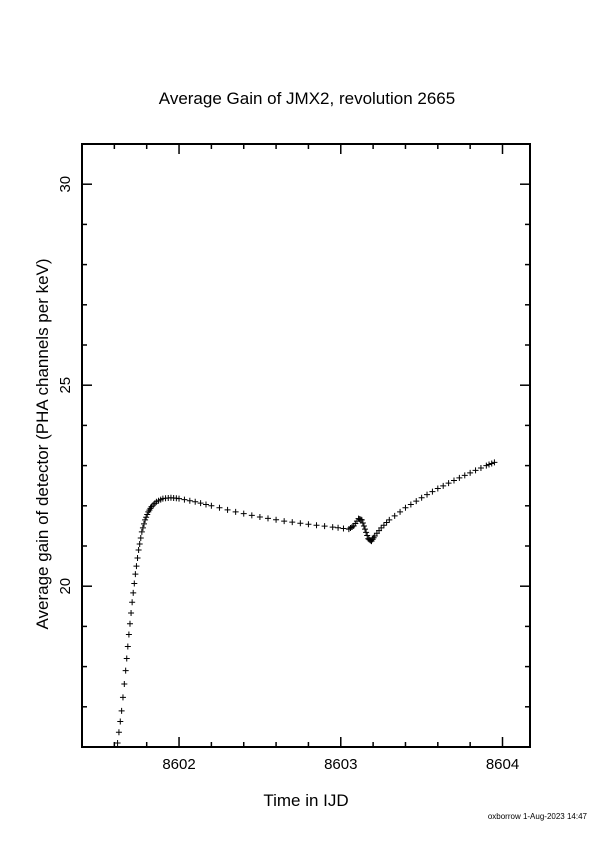 This screenshot has height=842, width=595. Describe the element at coordinates (65, 586) in the screenshot. I see `y-tick-label: 20` at that location.